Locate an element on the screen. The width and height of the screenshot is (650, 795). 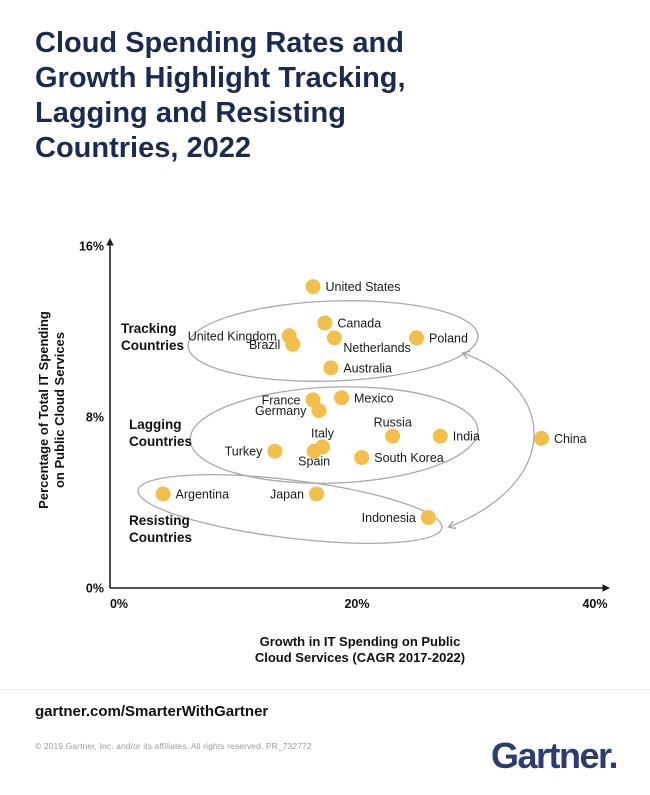
tracking-resisting-arrow is located at coordinates (491, 440).